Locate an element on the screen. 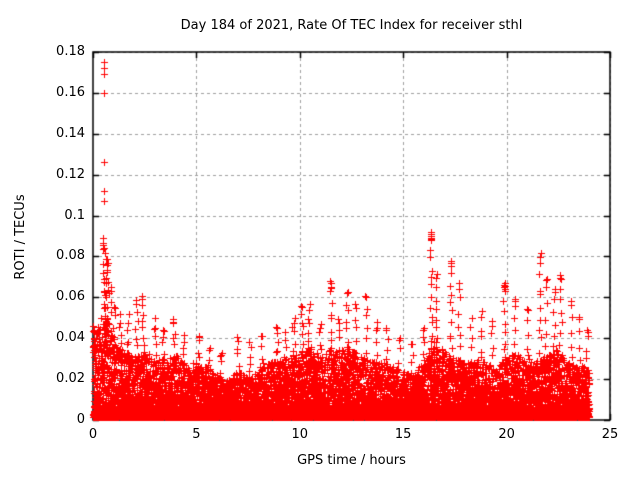 The height and width of the screenshot is (480, 640). y-tick-label: 0.14 is located at coordinates (70, 133).